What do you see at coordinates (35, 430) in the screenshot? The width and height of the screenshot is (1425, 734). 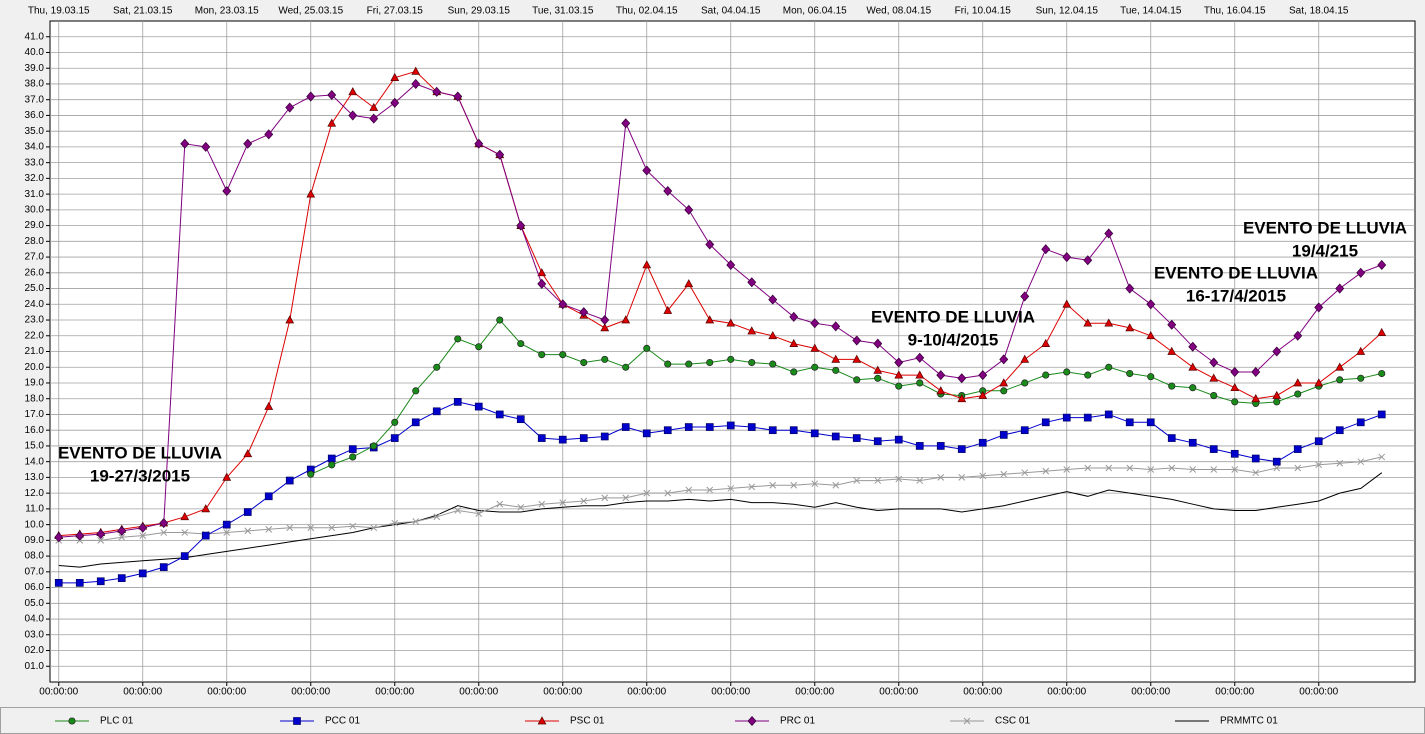 I see `y-tick-label: 16.0` at bounding box center [35, 430].